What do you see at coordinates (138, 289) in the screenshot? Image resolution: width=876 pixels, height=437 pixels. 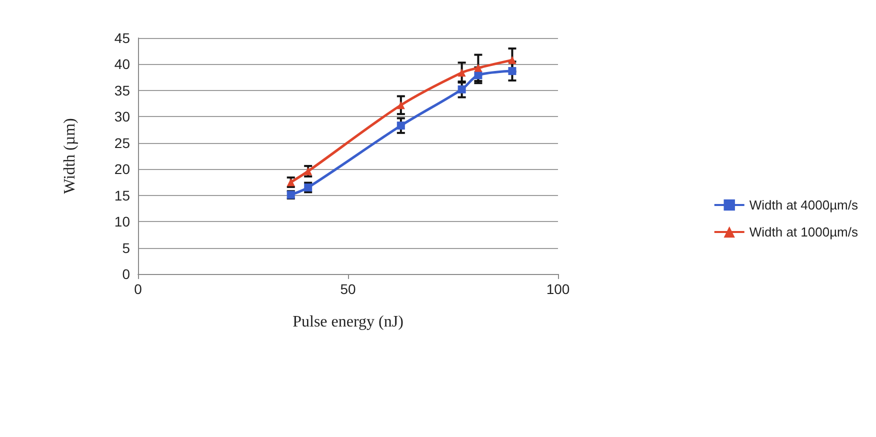 I see `x-tick-label: 0` at bounding box center [138, 289].